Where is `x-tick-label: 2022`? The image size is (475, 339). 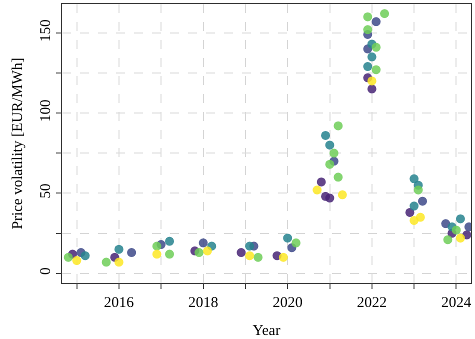
x-tick-label: 2022 is located at coordinates (371, 303).